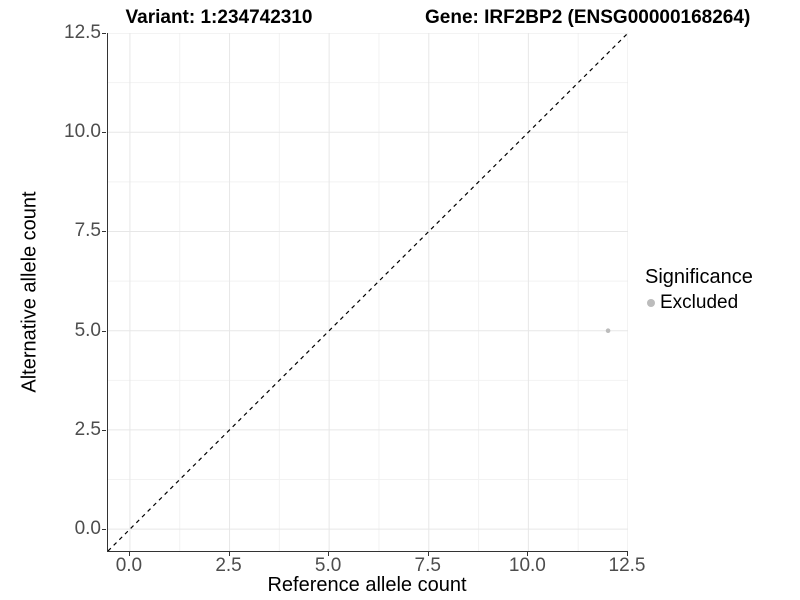  Describe the element at coordinates (699, 277) in the screenshot. I see `legend-title: Significance` at that location.